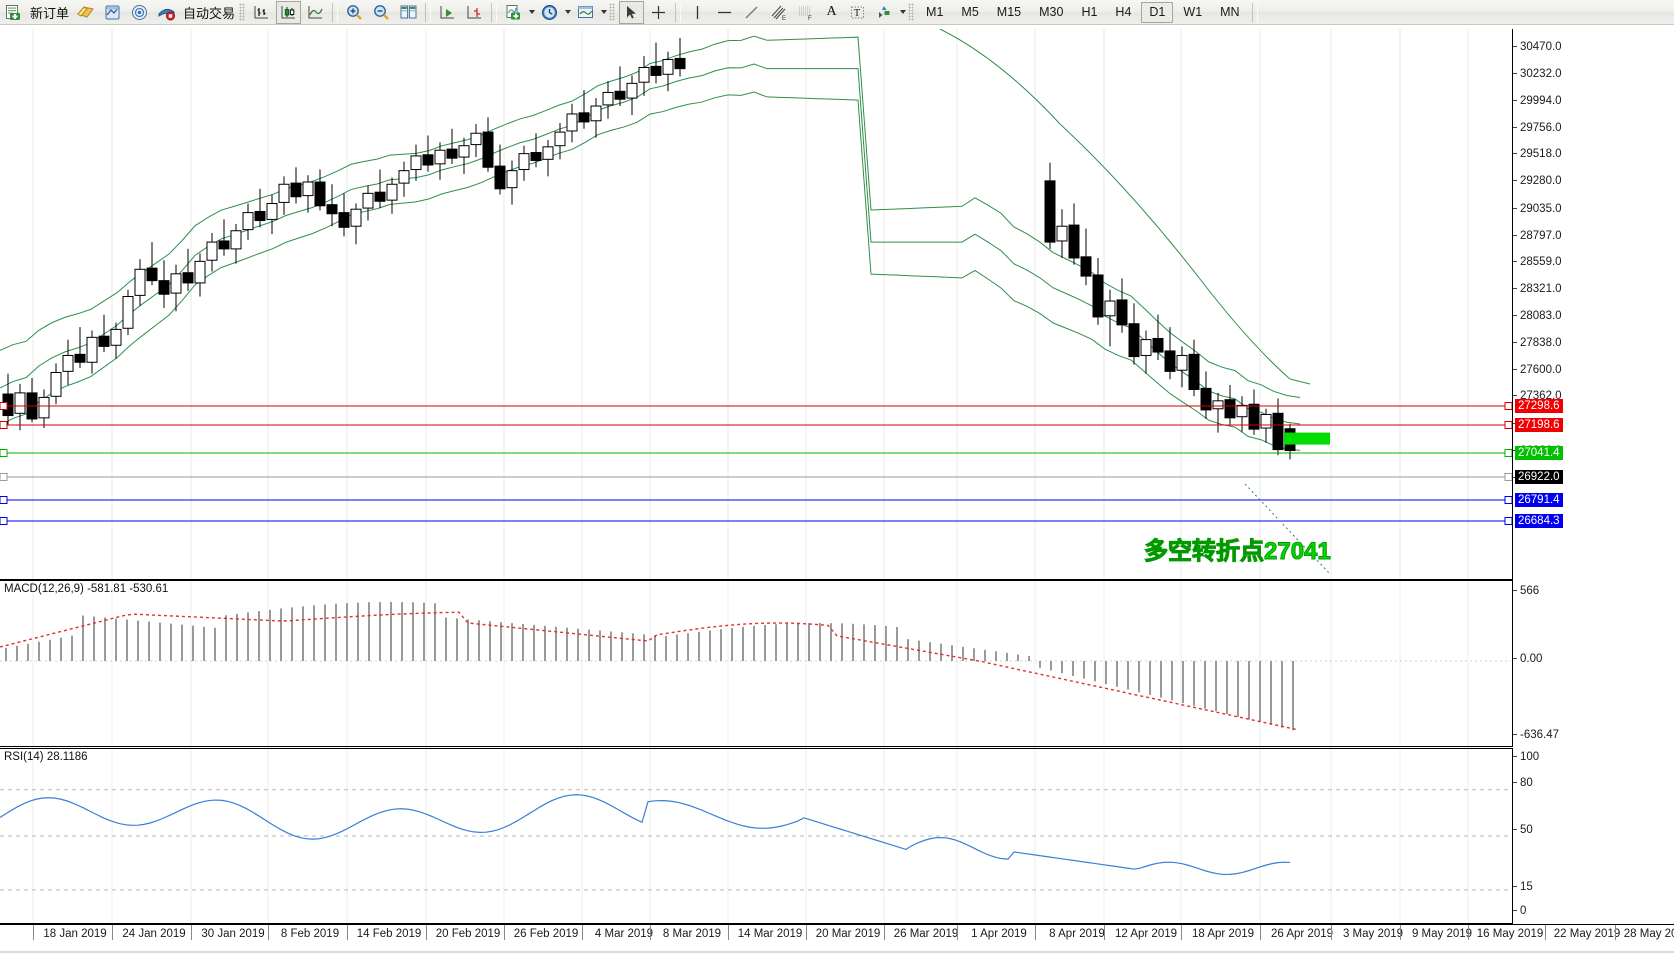  I want to click on equidistant-channel-icon: E, so click(778, 12).